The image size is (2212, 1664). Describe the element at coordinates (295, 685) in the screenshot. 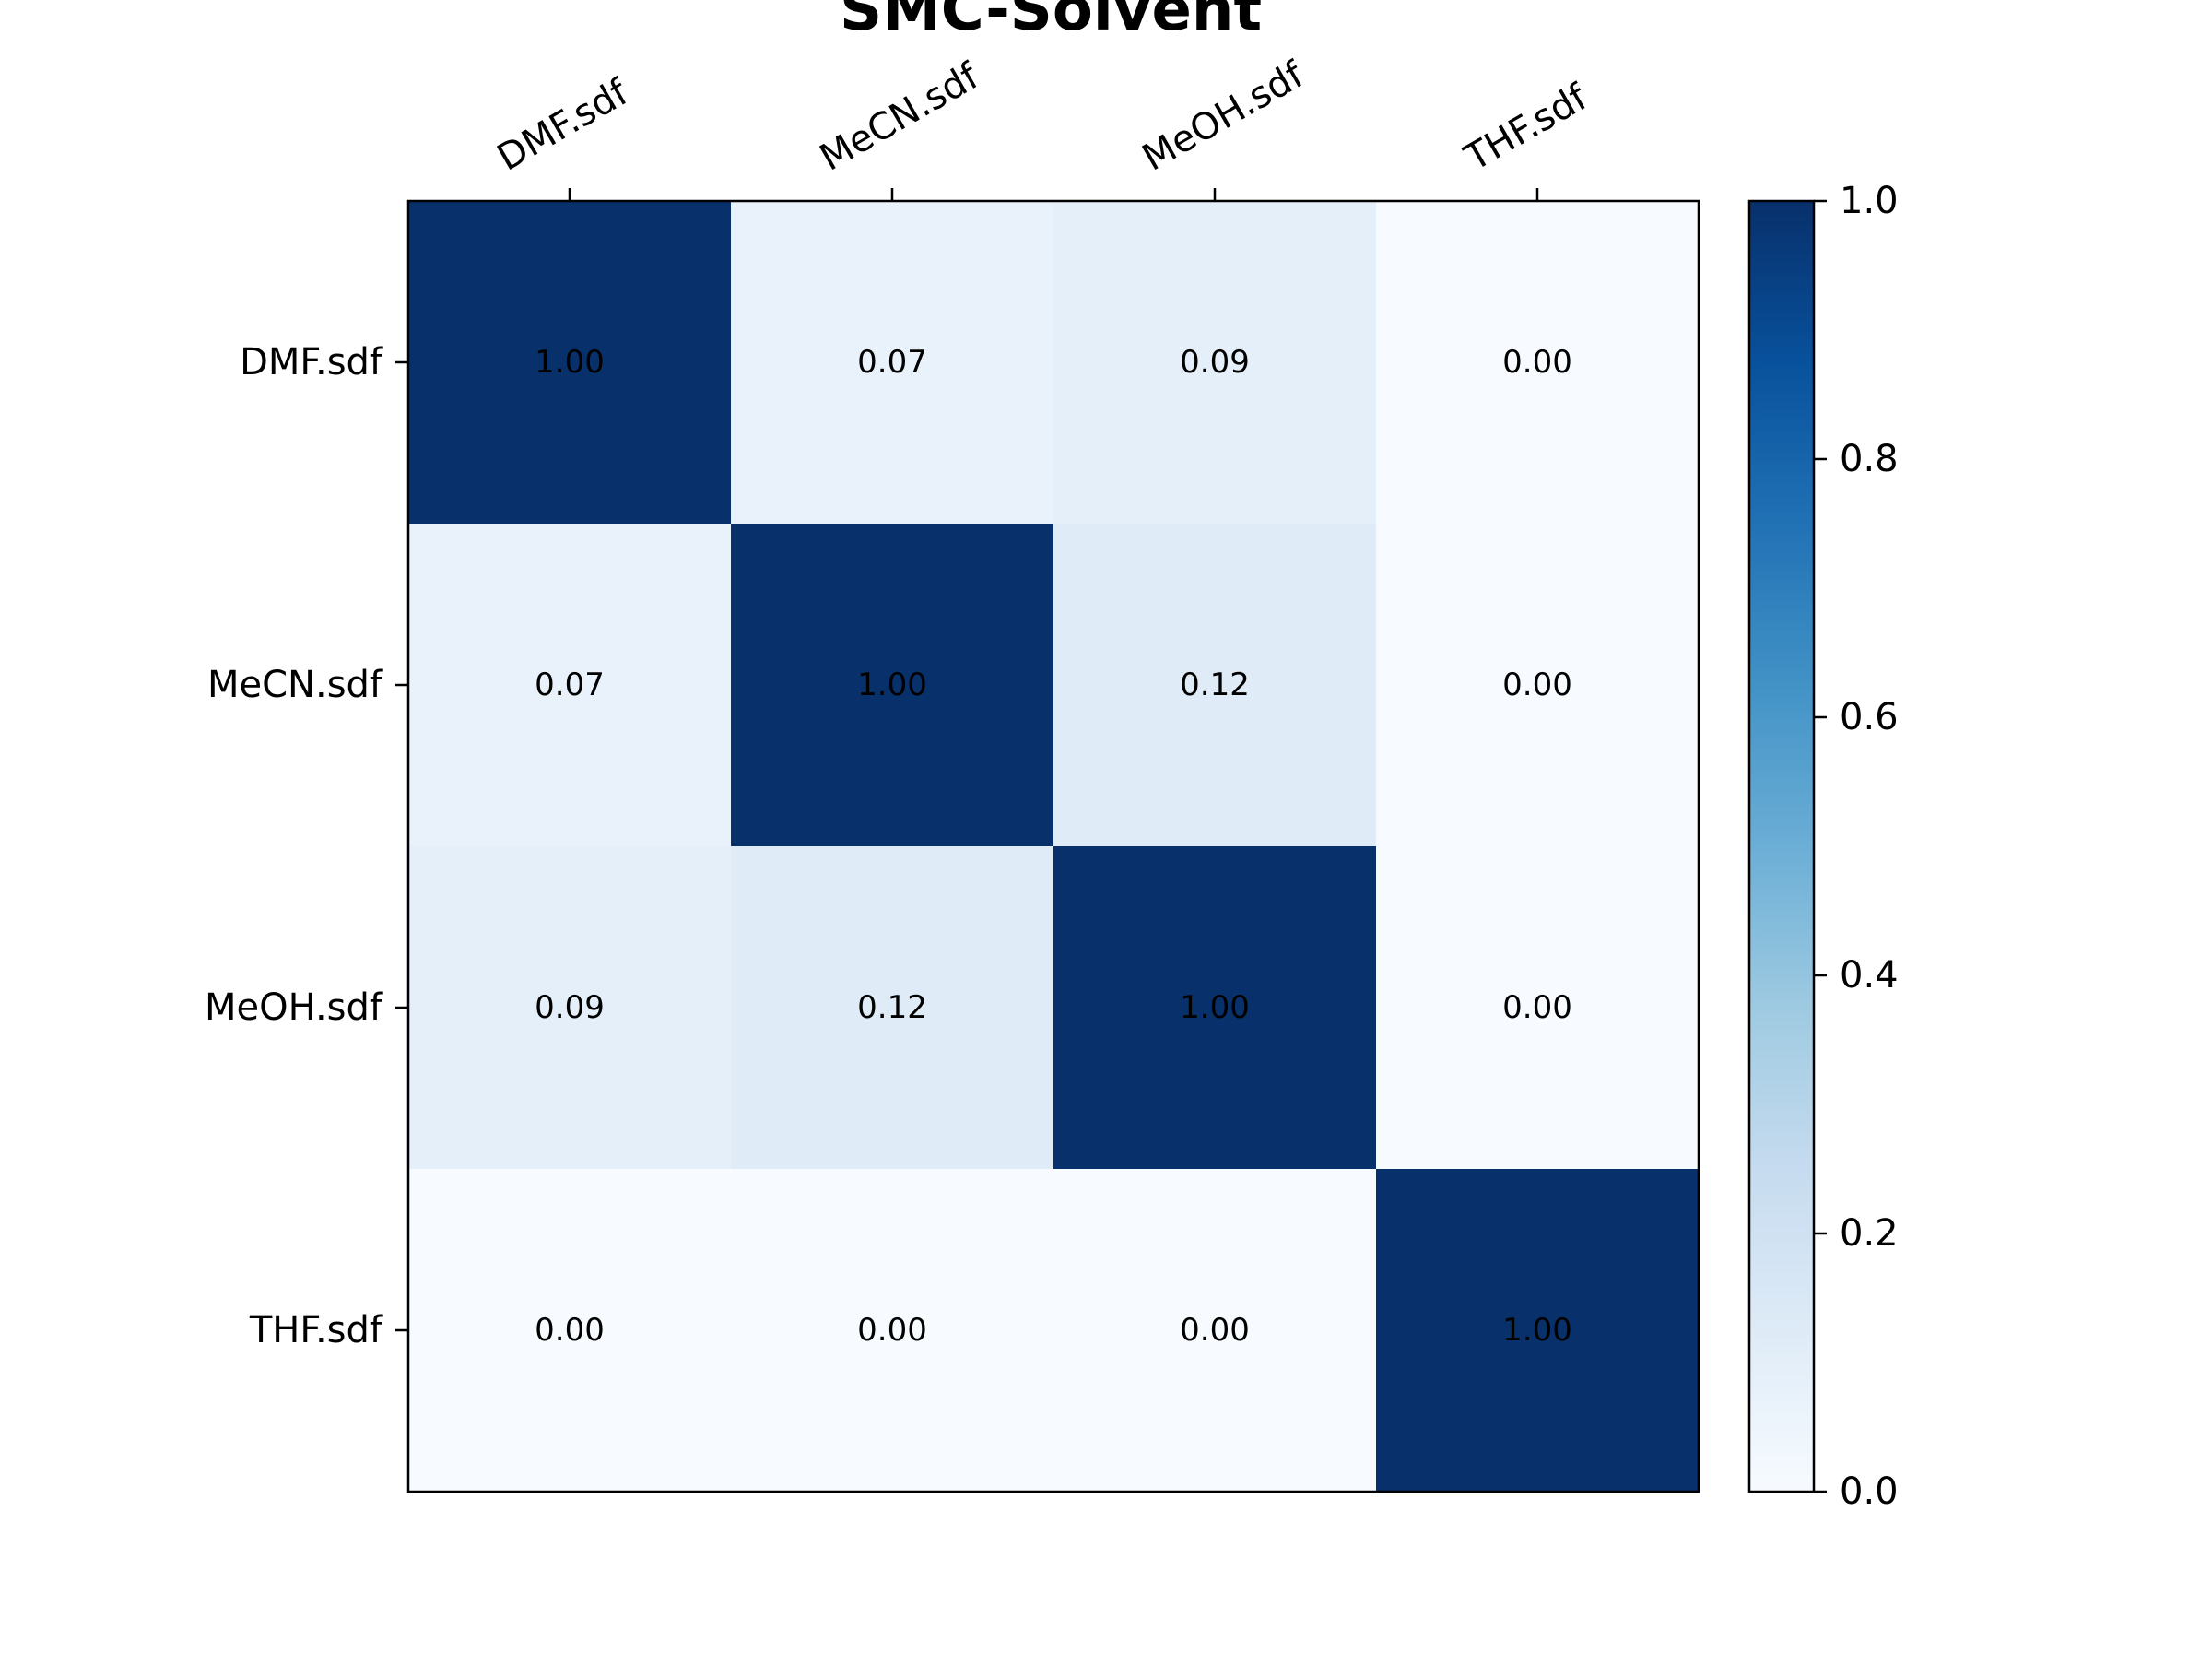

I see `y-tick-label-2: MeCN.sdf` at that location.